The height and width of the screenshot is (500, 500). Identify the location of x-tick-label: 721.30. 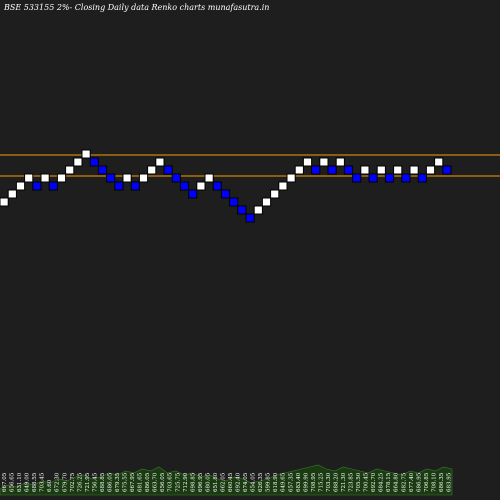
(344, 482).